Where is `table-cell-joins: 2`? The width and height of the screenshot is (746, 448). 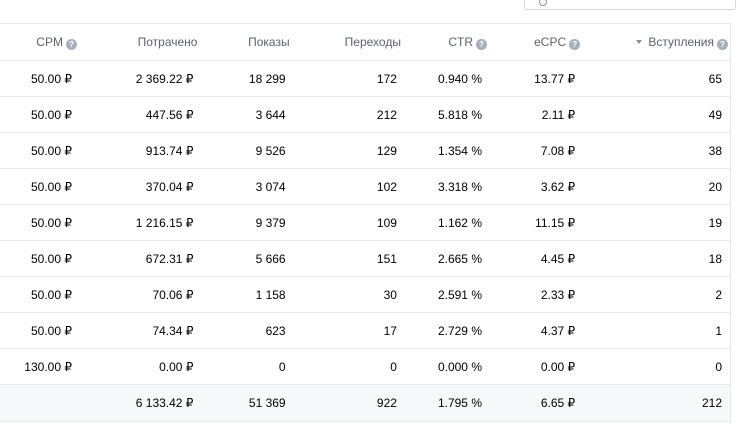 table-cell-joins: 2 is located at coordinates (656, 294).